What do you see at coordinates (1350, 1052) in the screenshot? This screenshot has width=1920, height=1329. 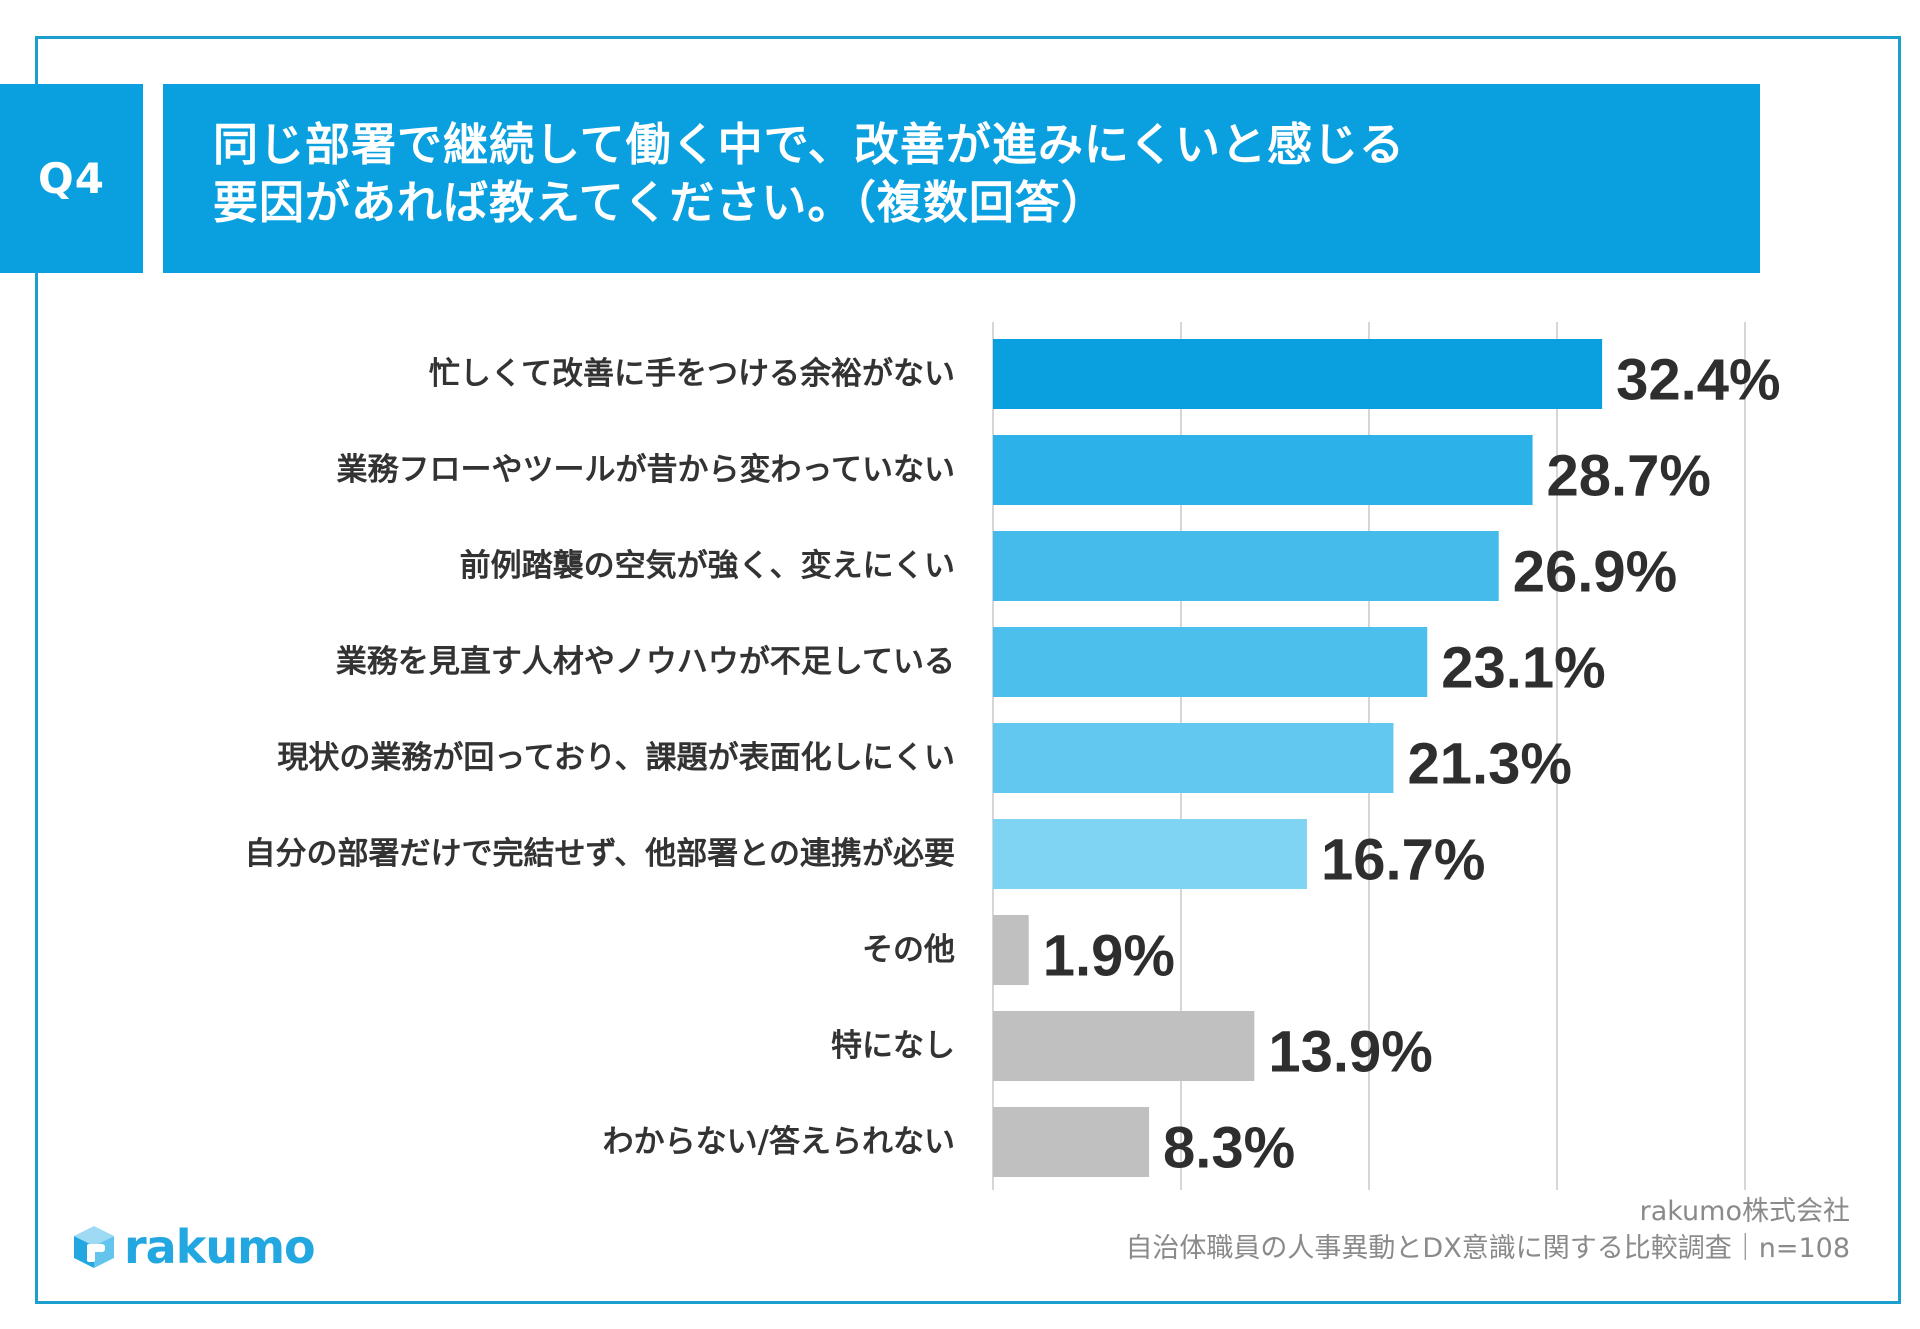 I see `value-label: 13.9%` at bounding box center [1350, 1052].